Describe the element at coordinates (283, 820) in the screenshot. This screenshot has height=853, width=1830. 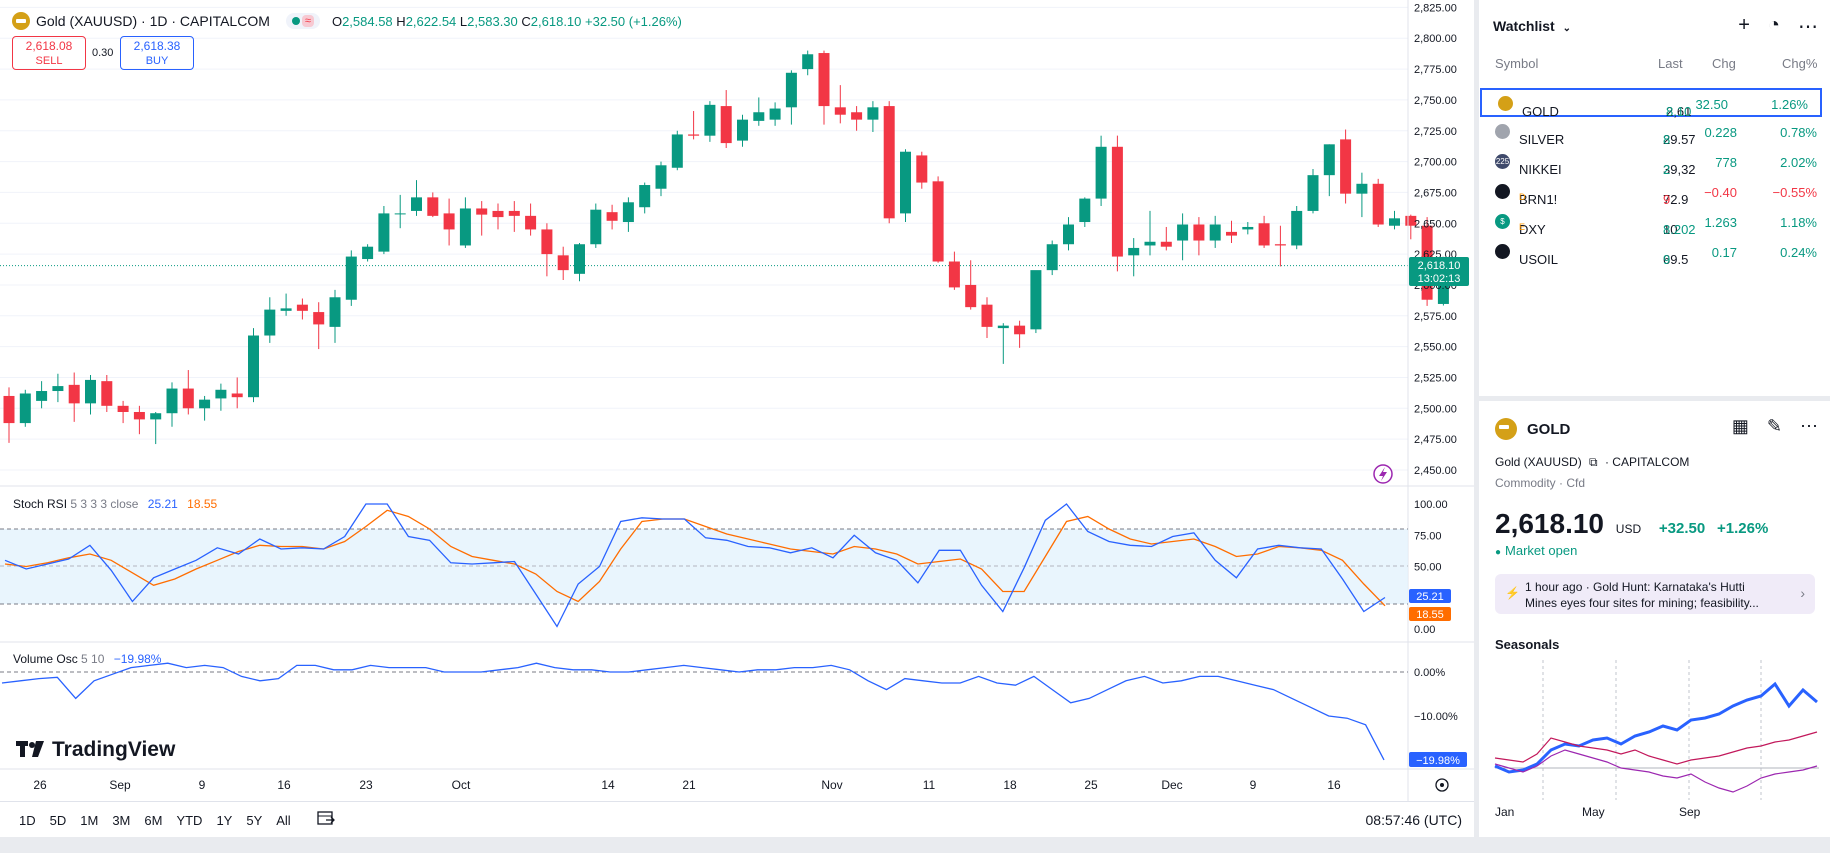
I see `range-button-all: All` at that location.